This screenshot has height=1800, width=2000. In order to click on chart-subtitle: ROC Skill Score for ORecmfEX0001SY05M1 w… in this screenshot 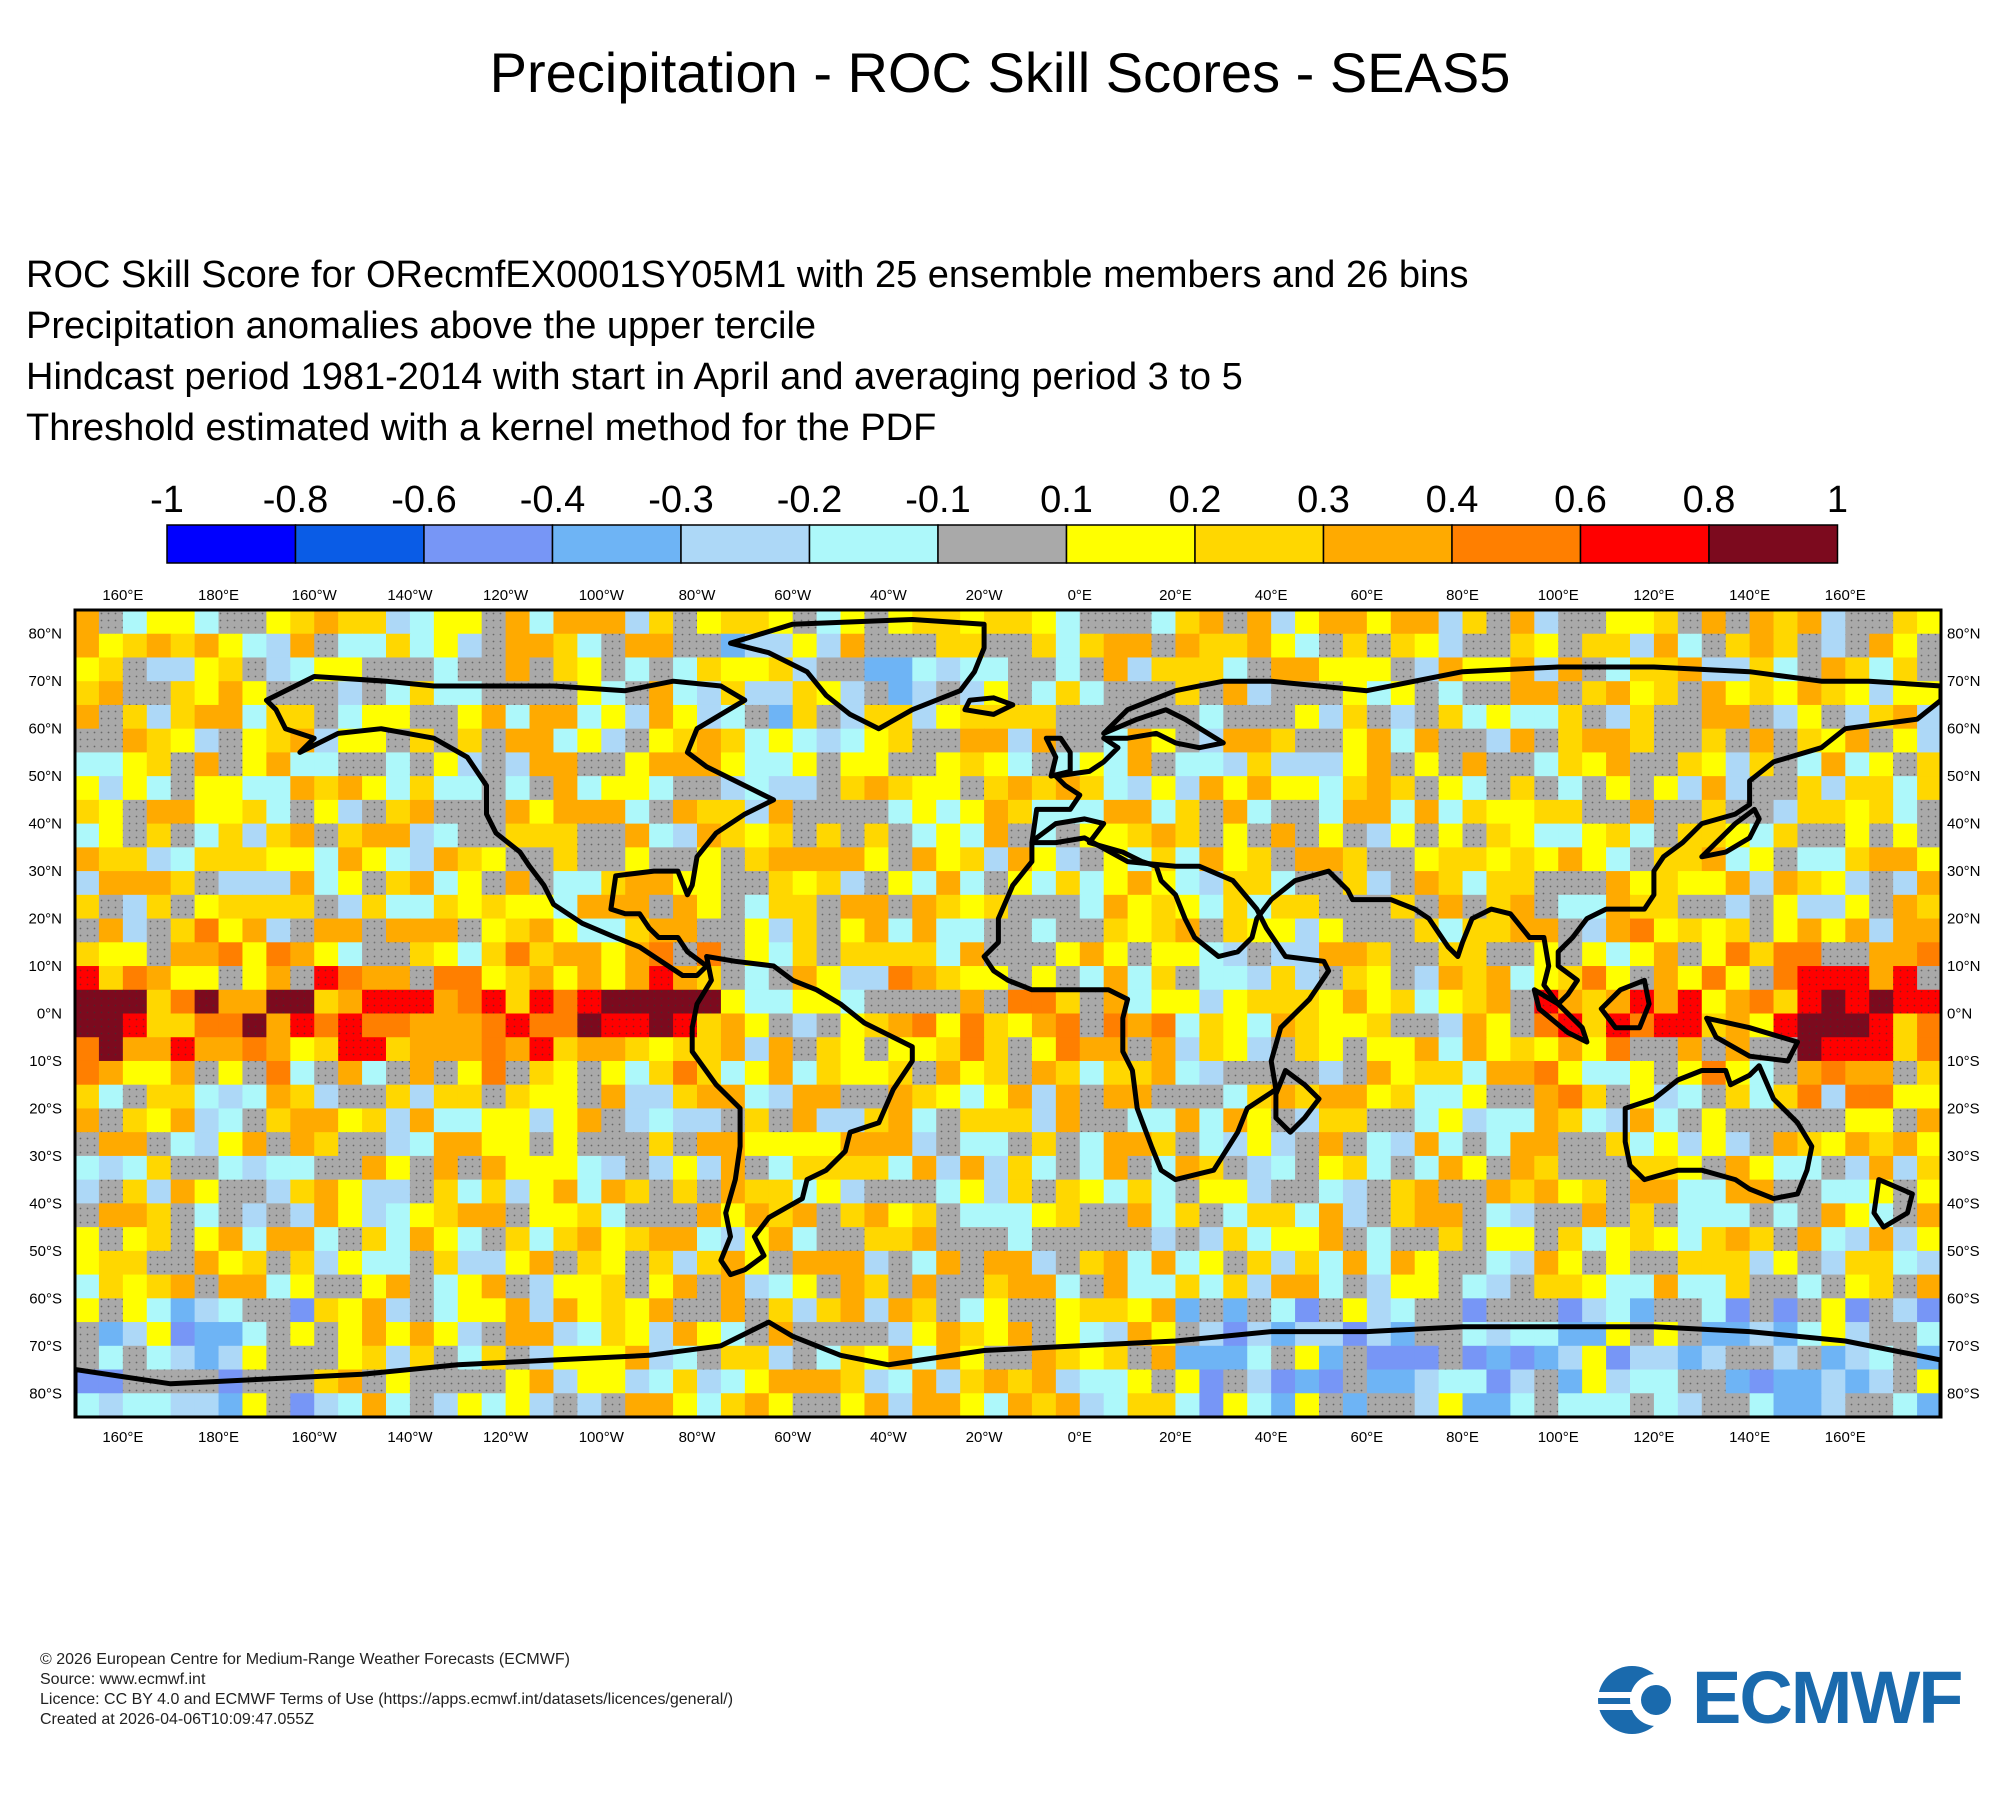, I will do `click(747, 352)`.